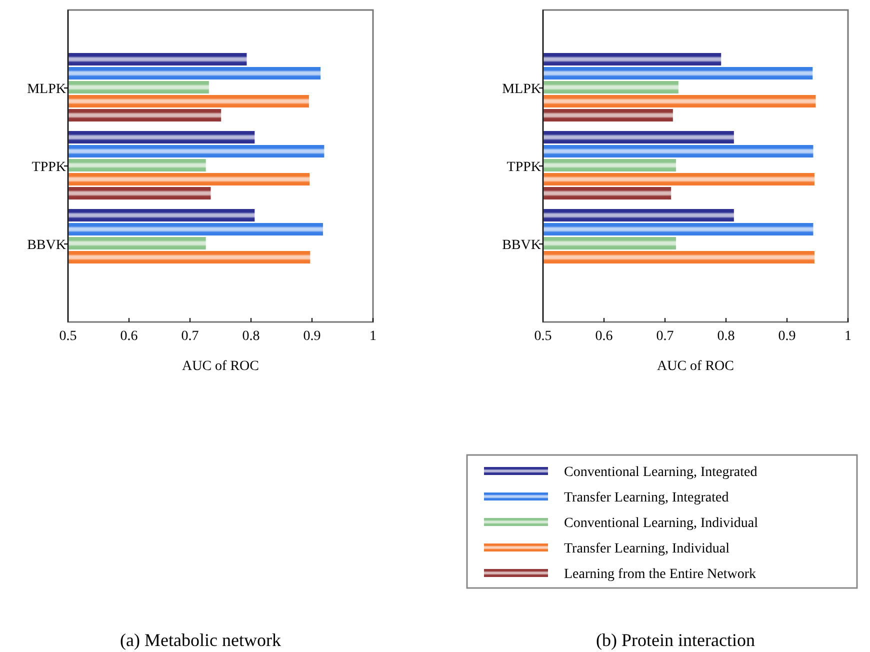 This screenshot has height=652, width=870. Describe the element at coordinates (660, 574) in the screenshot. I see `legend-label: Learning from the Entire Network` at that location.